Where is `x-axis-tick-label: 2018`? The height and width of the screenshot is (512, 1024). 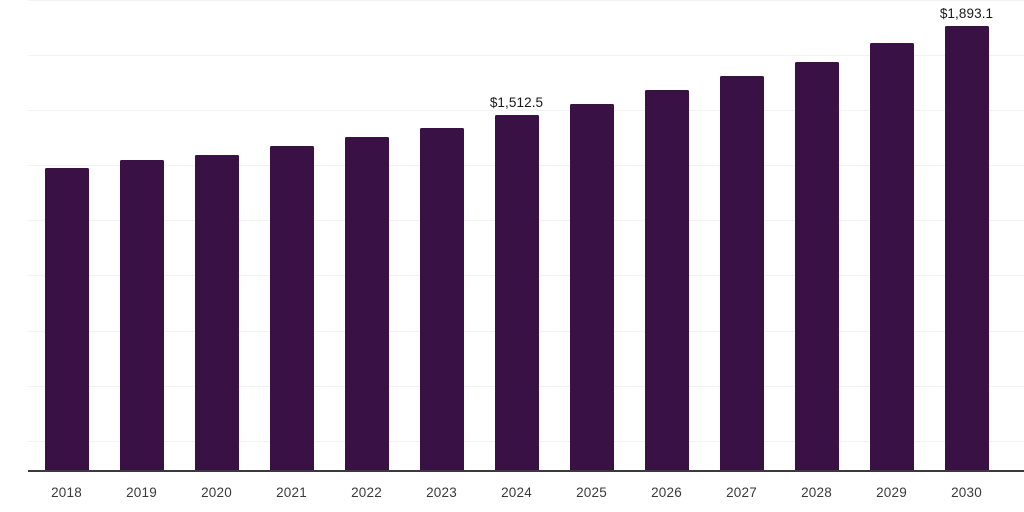 x-axis-tick-label: 2018 is located at coordinates (66, 492).